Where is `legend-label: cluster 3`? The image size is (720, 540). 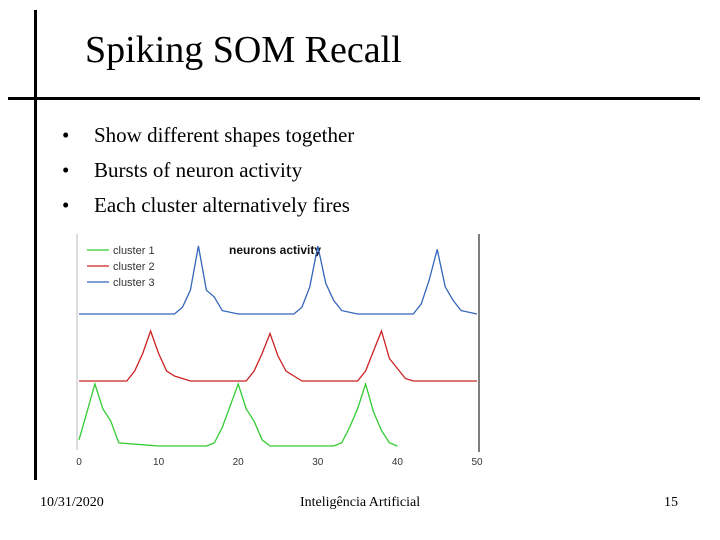 legend-label: cluster 3 is located at coordinates (134, 283).